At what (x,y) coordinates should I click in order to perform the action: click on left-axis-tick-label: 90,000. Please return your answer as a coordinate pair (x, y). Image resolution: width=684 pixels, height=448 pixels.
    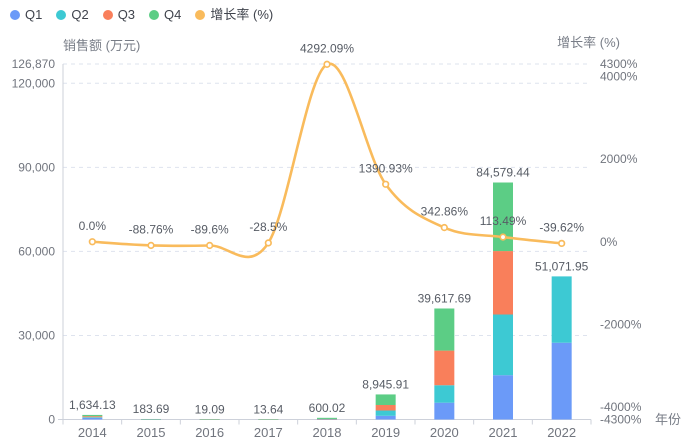
    Looking at the image, I should click on (36, 167).